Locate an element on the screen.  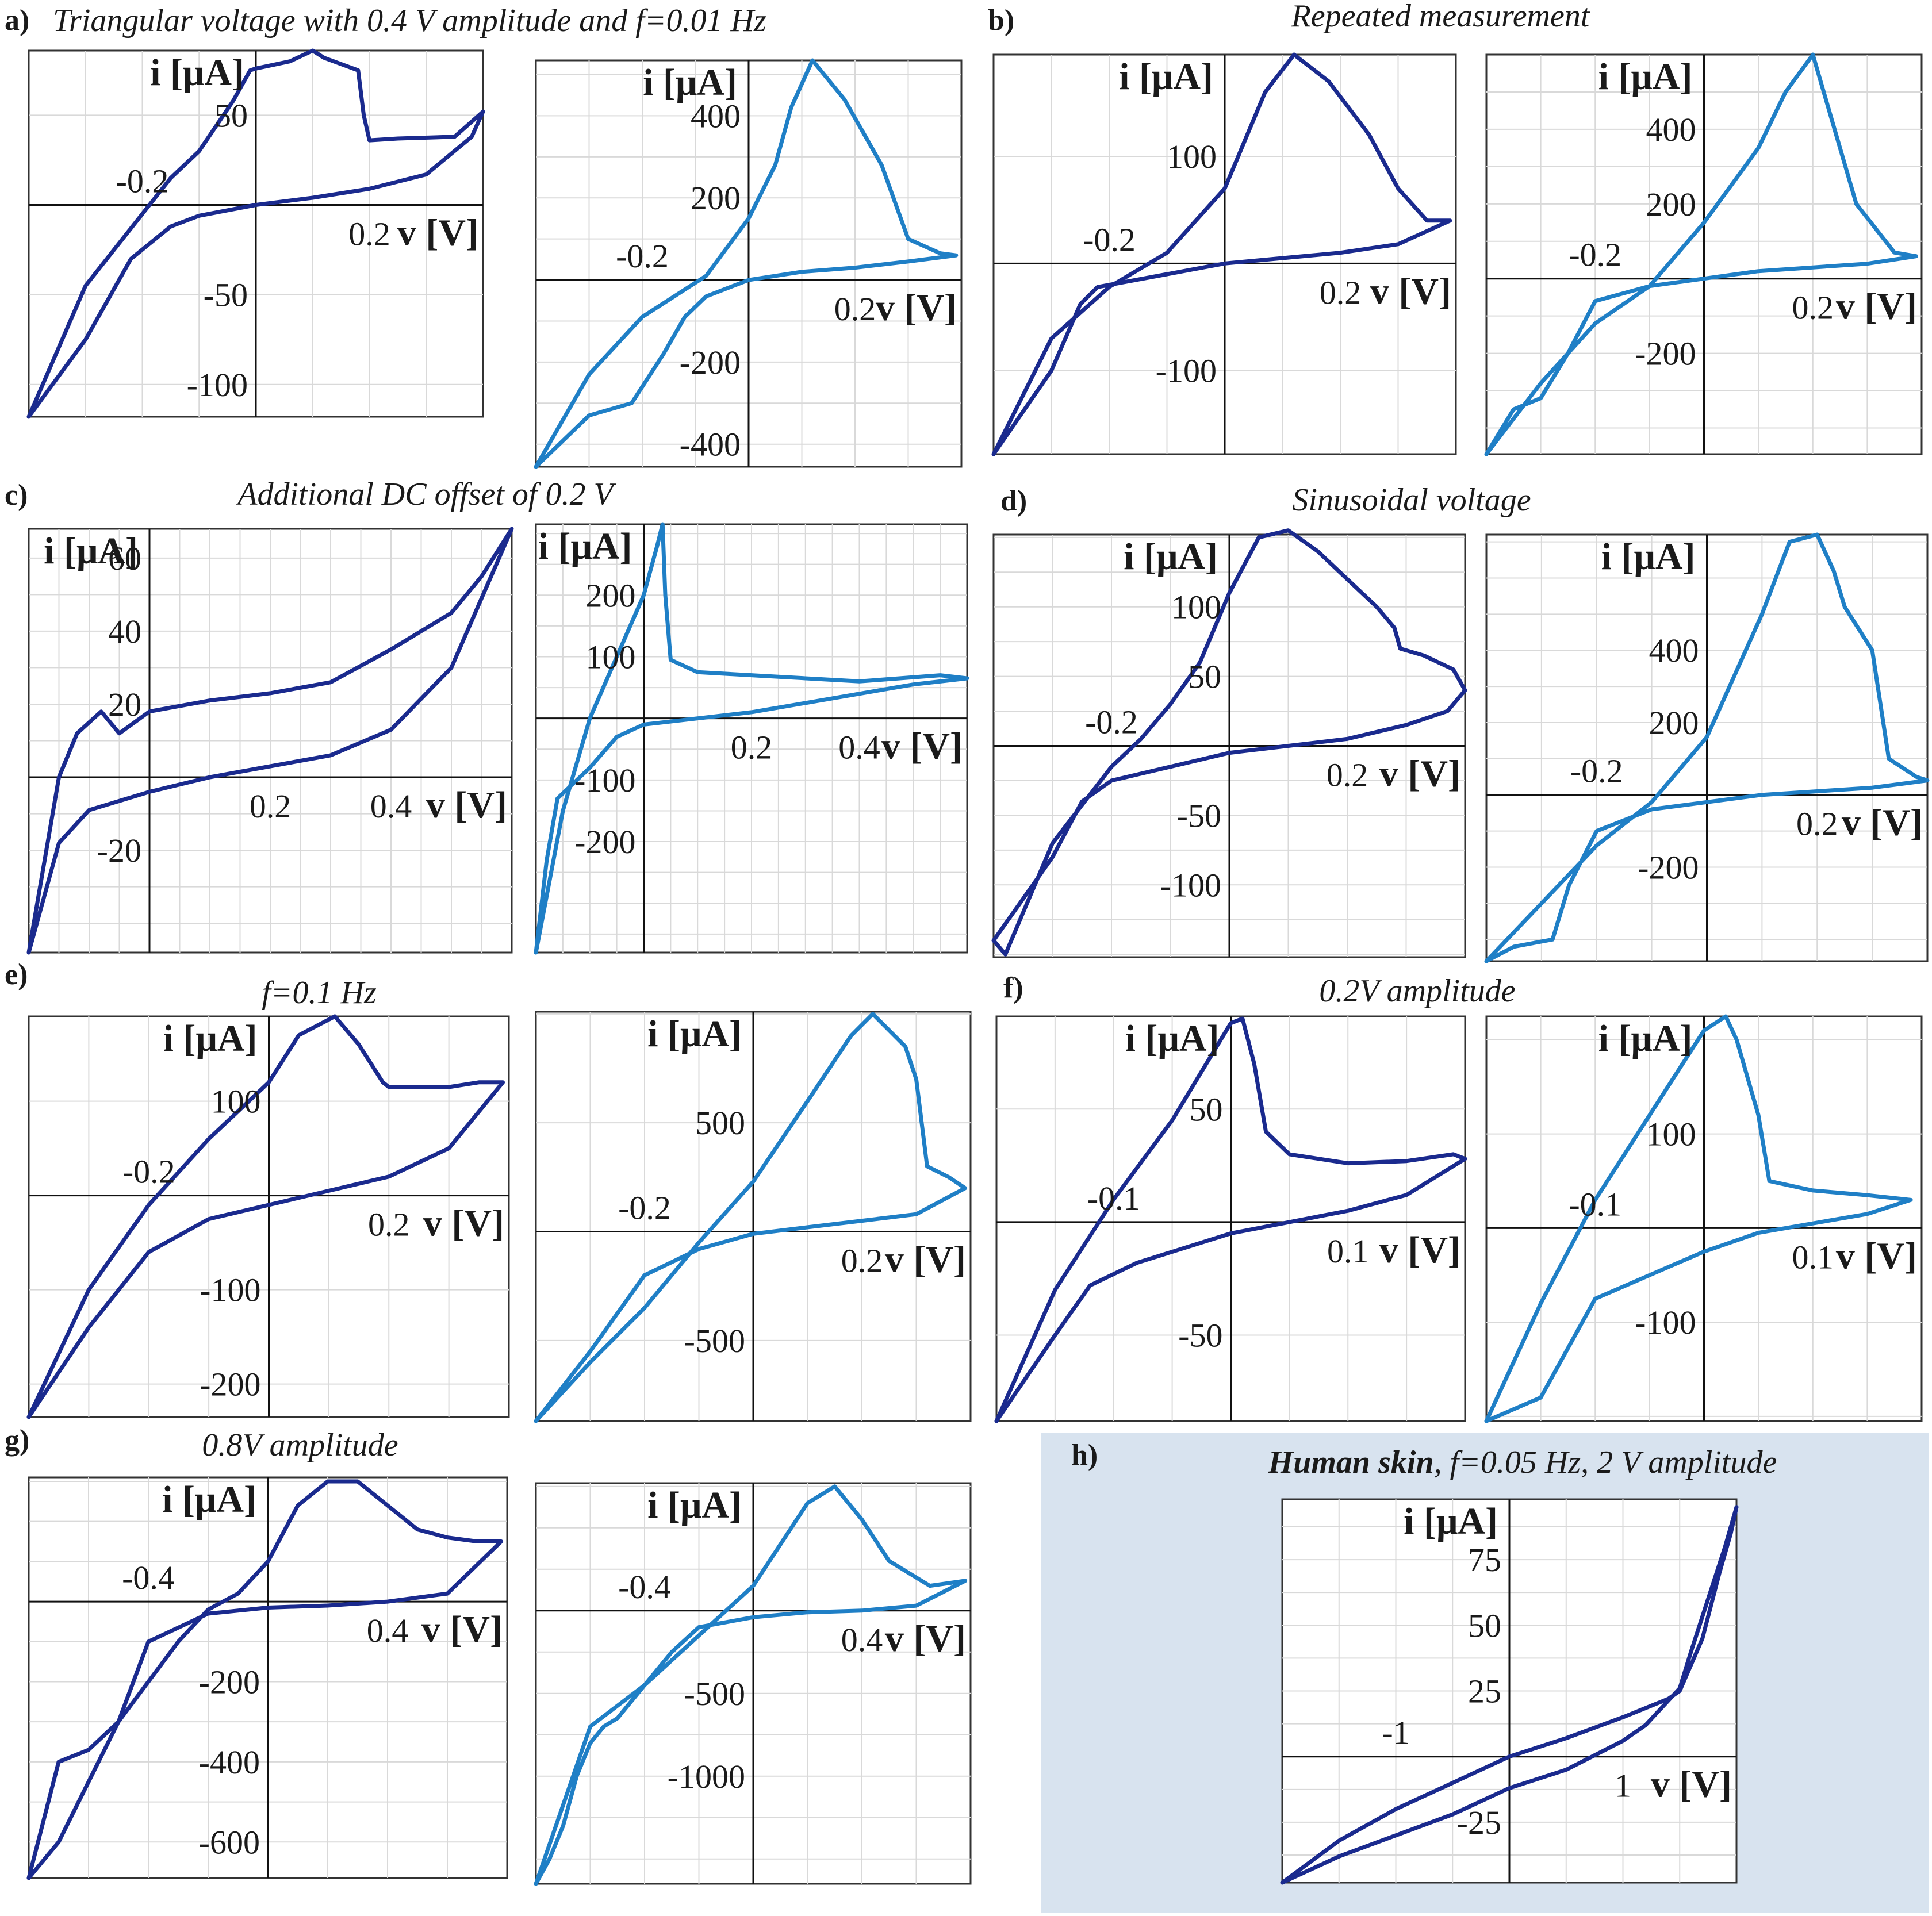
plot-d1: -0.2 0.2 100 50 -50 -100 i [μA] v [V] is located at coordinates (1229, 743).